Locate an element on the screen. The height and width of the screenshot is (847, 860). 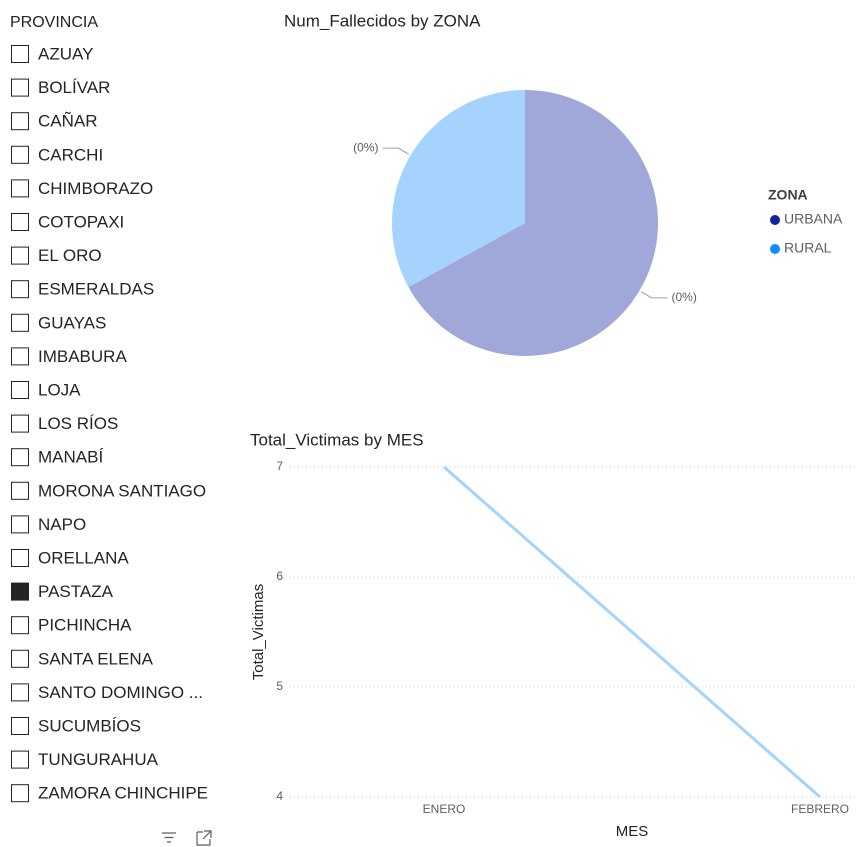
slicer-item: NAPO is located at coordinates (62, 524).